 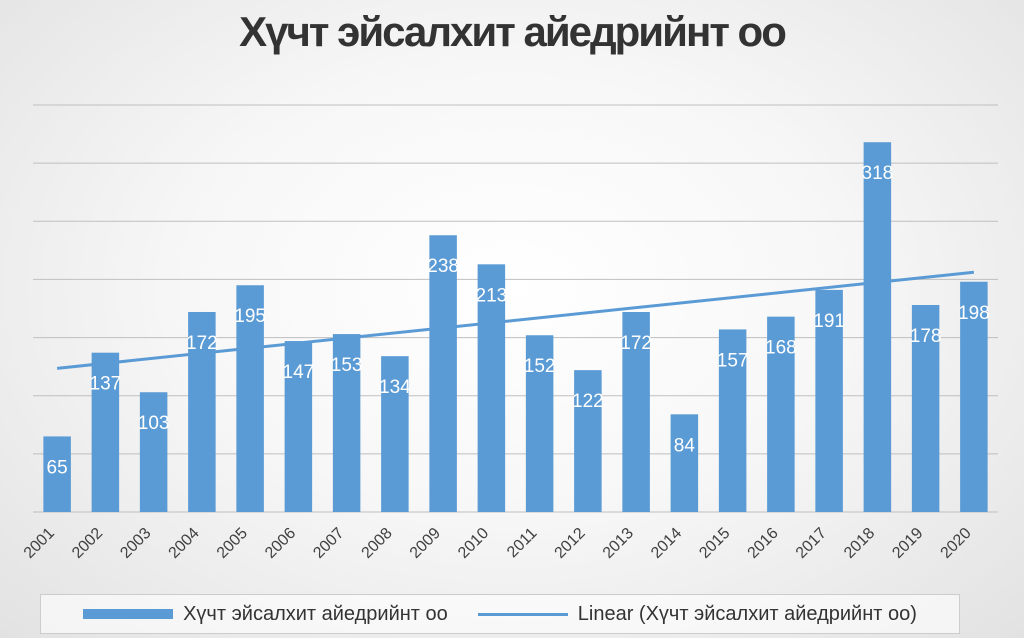 I want to click on x-tick-label: 2014, so click(x=666, y=543).